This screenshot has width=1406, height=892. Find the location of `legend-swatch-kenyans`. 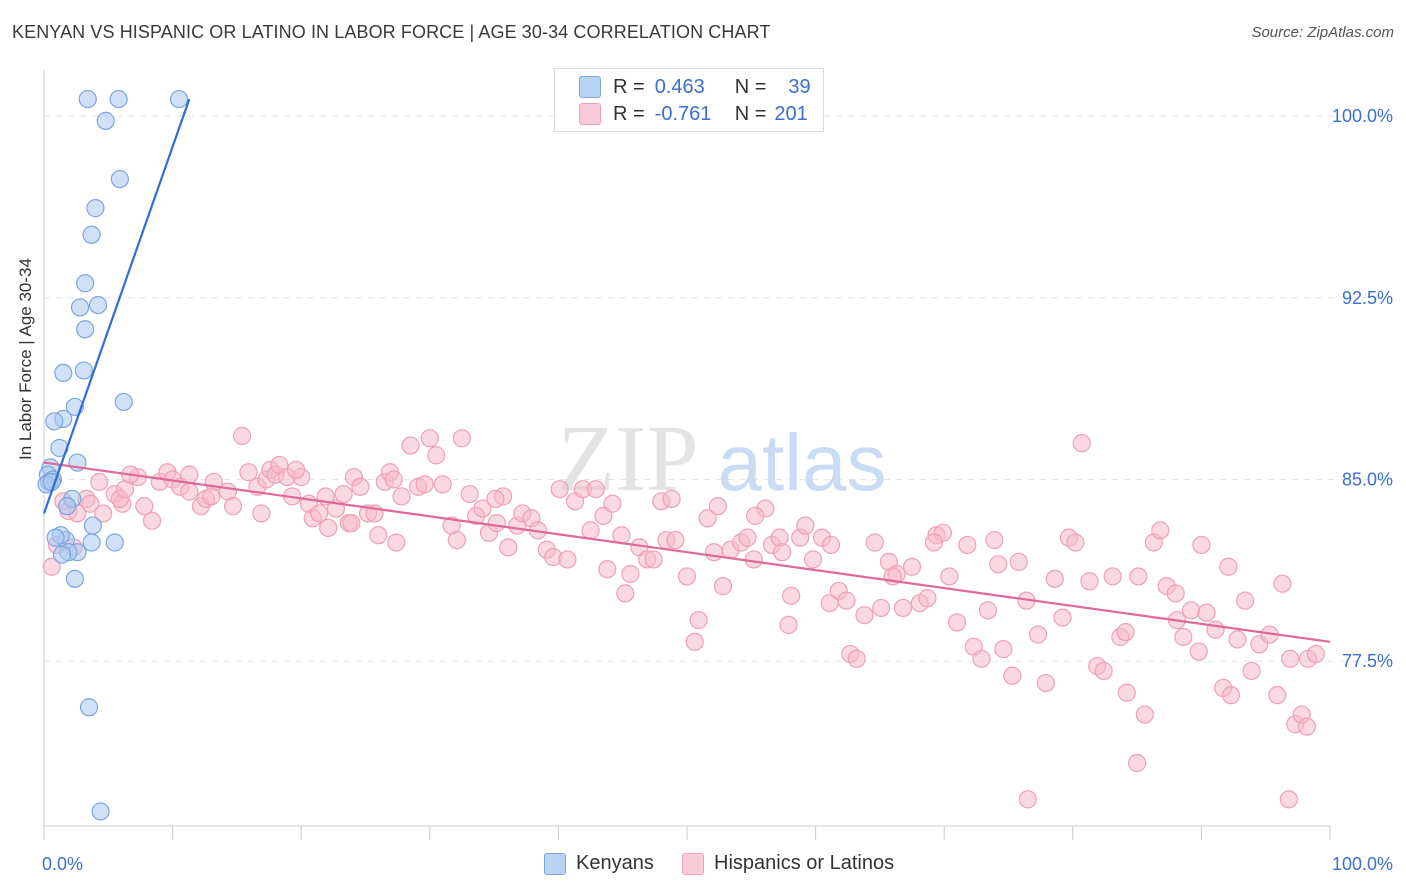

legend-swatch-kenyans is located at coordinates (555, 863).